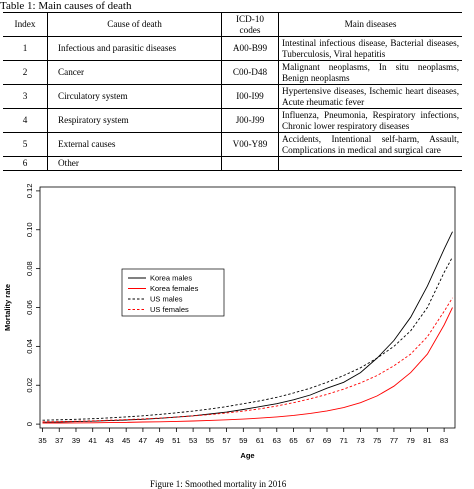  Describe the element at coordinates (250, 96) in the screenshot. I see `cell-icd: I00-I99` at that location.